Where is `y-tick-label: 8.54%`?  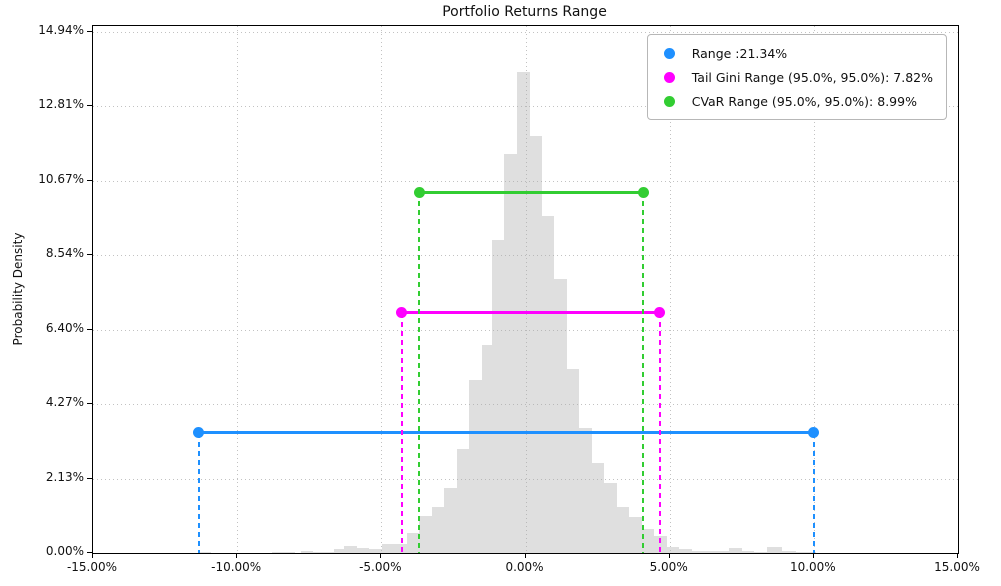 y-tick-label: 8.54% is located at coordinates (64, 253).